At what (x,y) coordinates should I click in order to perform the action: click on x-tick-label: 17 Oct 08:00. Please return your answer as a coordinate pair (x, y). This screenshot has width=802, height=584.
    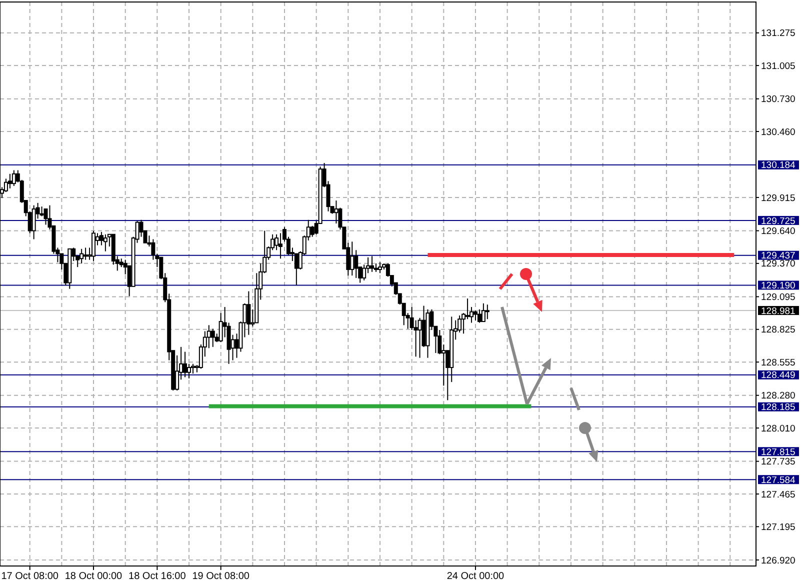
    Looking at the image, I should click on (30, 576).